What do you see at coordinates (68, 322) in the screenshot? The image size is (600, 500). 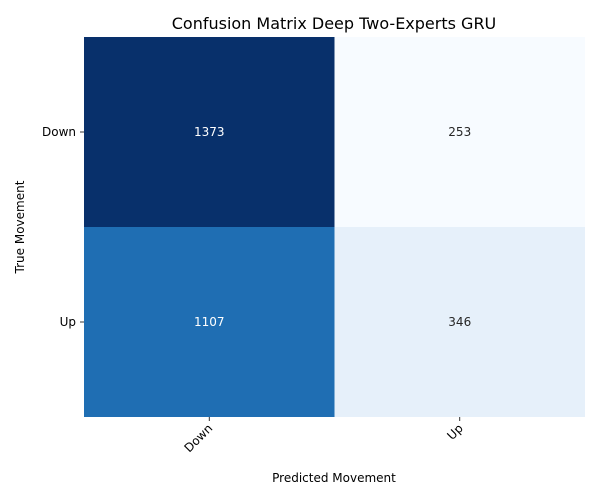 I see `y-tick-label: Up` at bounding box center [68, 322].